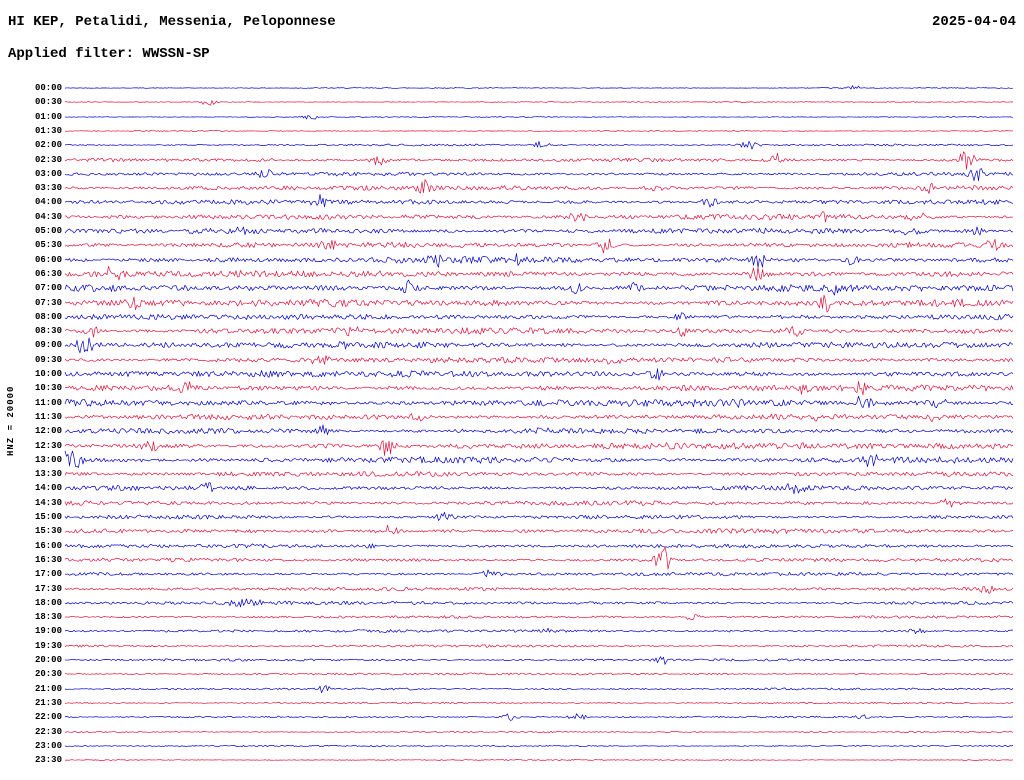 The height and width of the screenshot is (780, 1024). Describe the element at coordinates (539, 674) in the screenshot. I see `trace-row-2030` at that location.